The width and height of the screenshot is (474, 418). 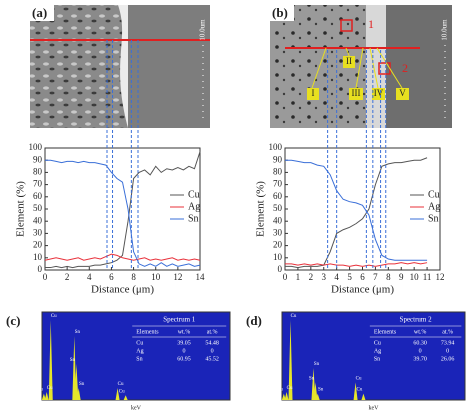 I want to click on table-header: wt.%, so click(x=420, y=332).